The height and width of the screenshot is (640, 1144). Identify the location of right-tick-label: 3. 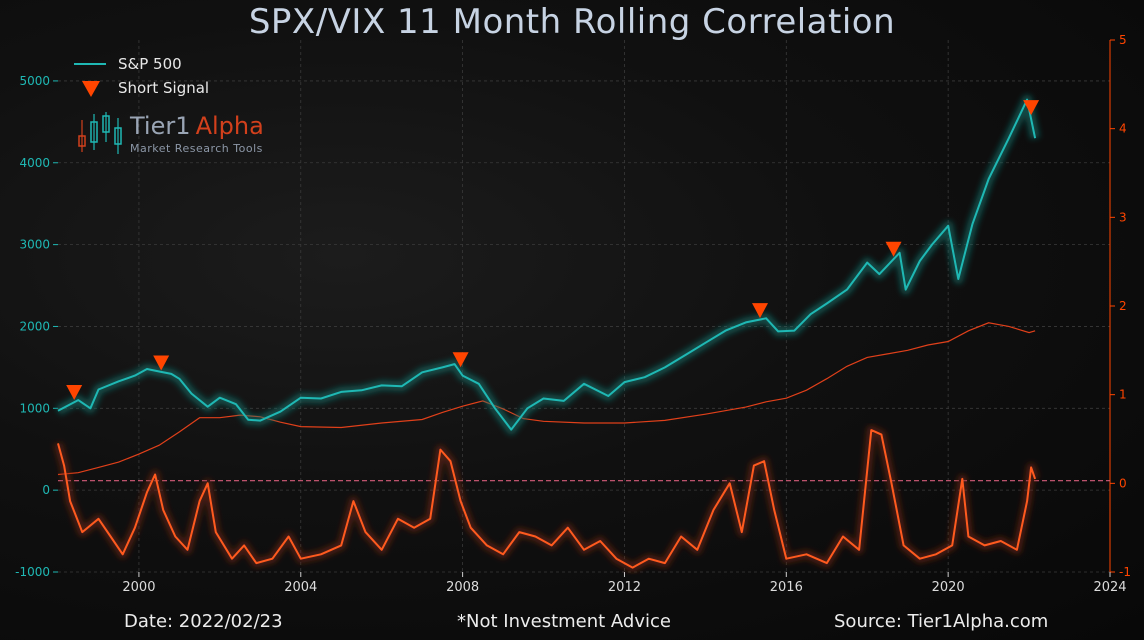
(1123, 217).